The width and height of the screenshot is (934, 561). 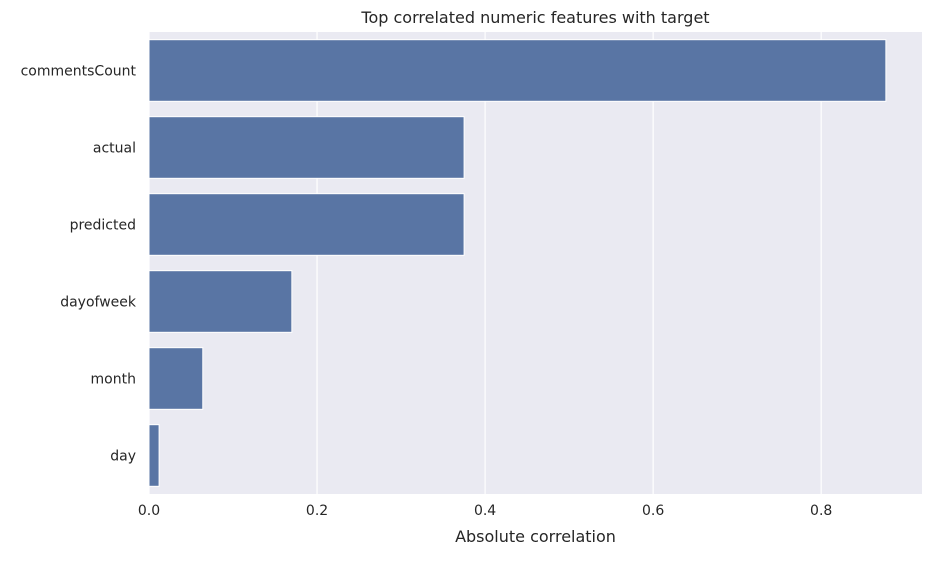 What do you see at coordinates (149, 511) in the screenshot?
I see `x-tick-label: 0.0` at bounding box center [149, 511].